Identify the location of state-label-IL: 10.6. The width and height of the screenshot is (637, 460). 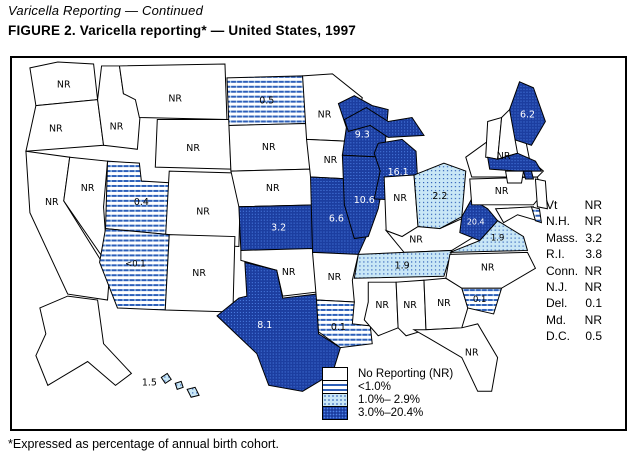
(364, 200).